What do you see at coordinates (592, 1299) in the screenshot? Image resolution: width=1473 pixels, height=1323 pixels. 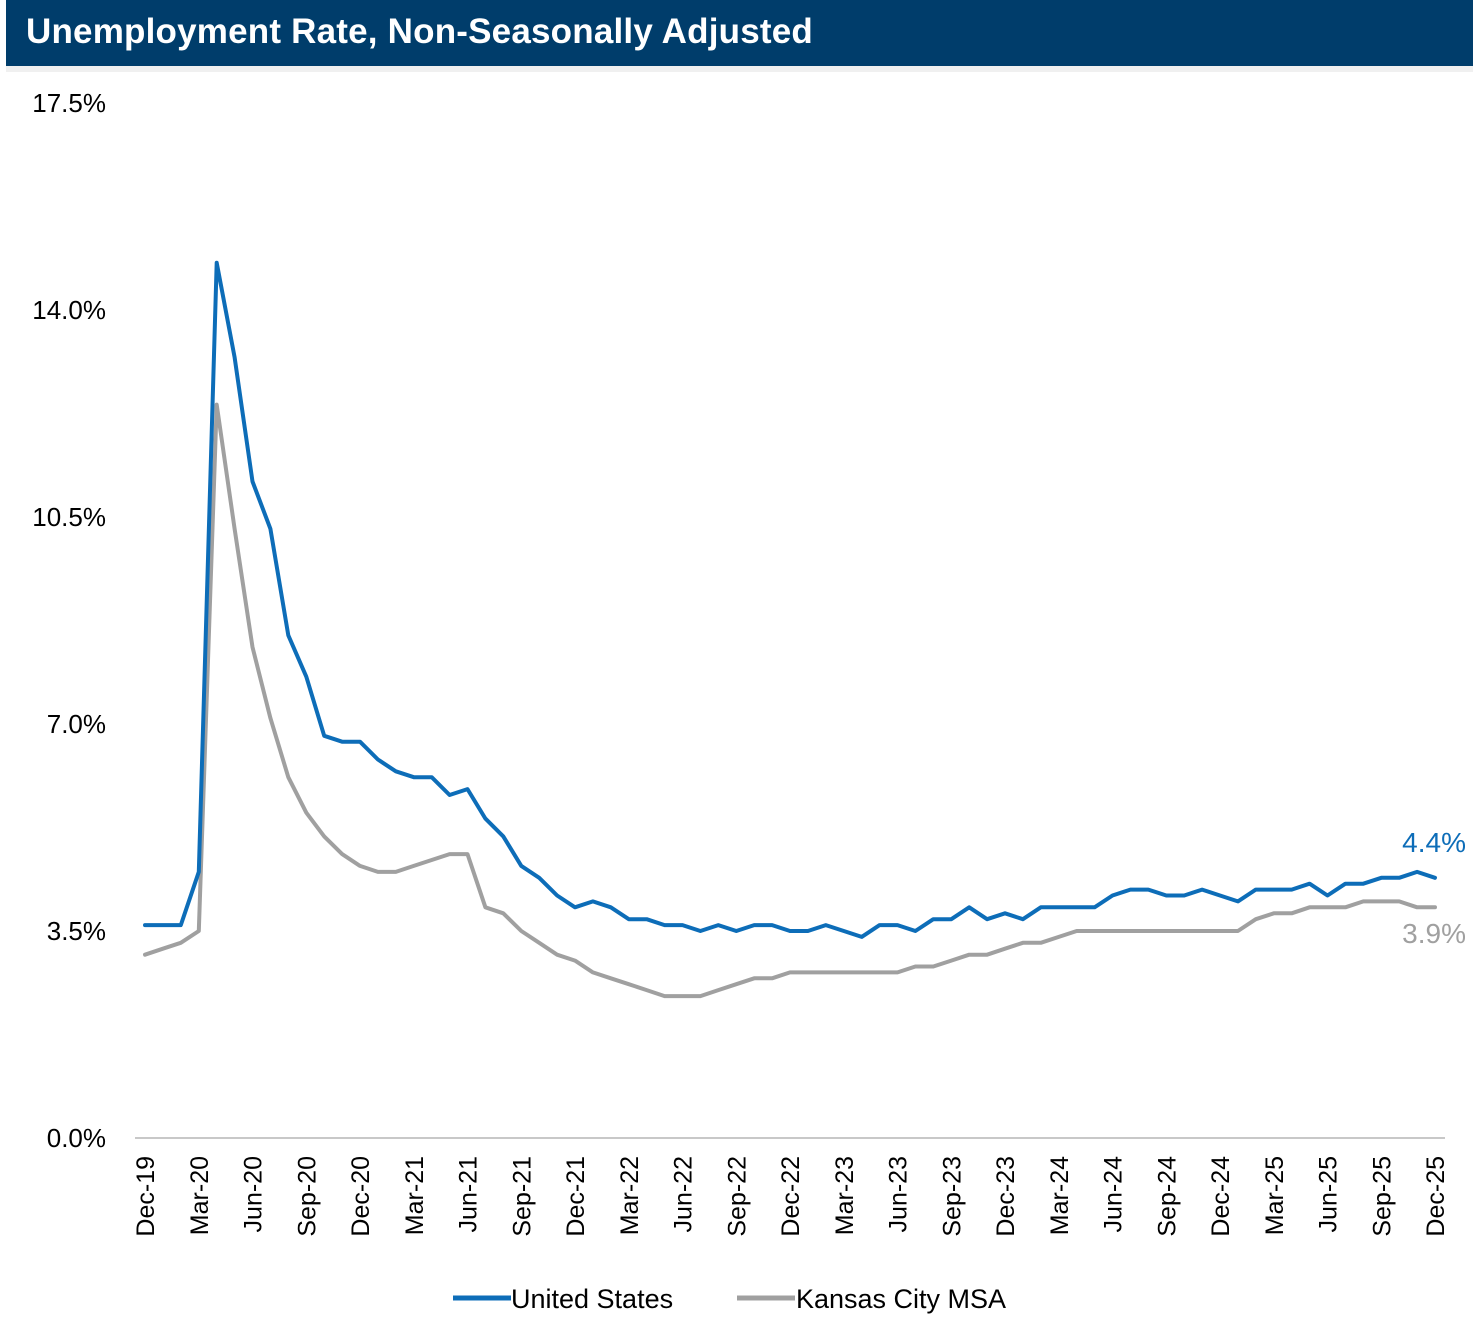 I see `legend-label: United States` at bounding box center [592, 1299].